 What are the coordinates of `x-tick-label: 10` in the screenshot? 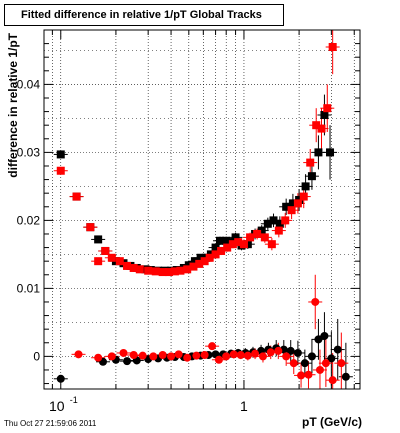 It's located at (57, 406).